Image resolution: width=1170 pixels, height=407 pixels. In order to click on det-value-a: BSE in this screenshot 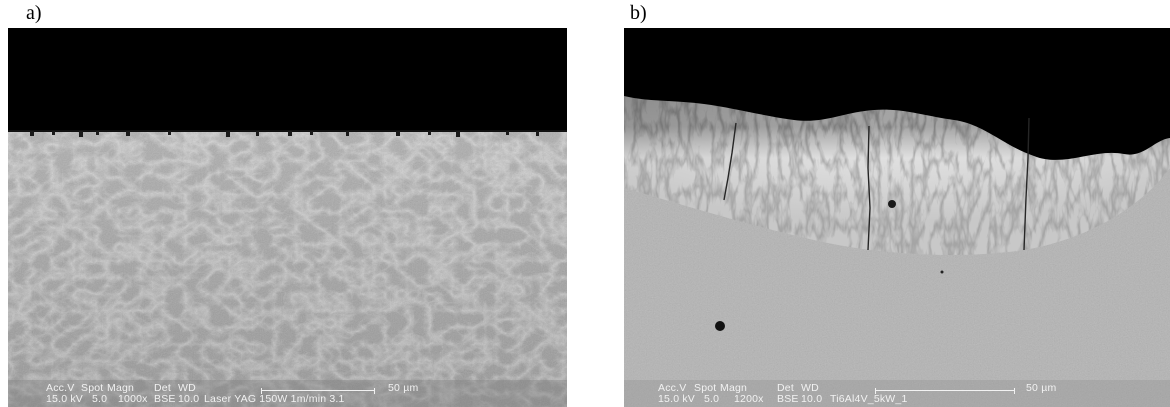, I will do `click(165, 399)`.